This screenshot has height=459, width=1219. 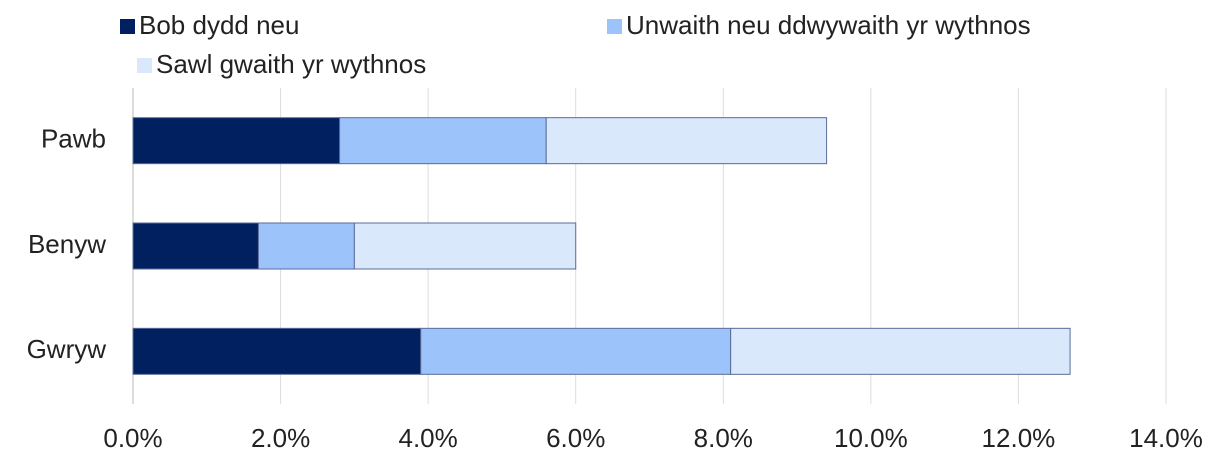 What do you see at coordinates (828, 25) in the screenshot?
I see `legend-label: Unwaith neu ddwywaith yr wythnos` at bounding box center [828, 25].